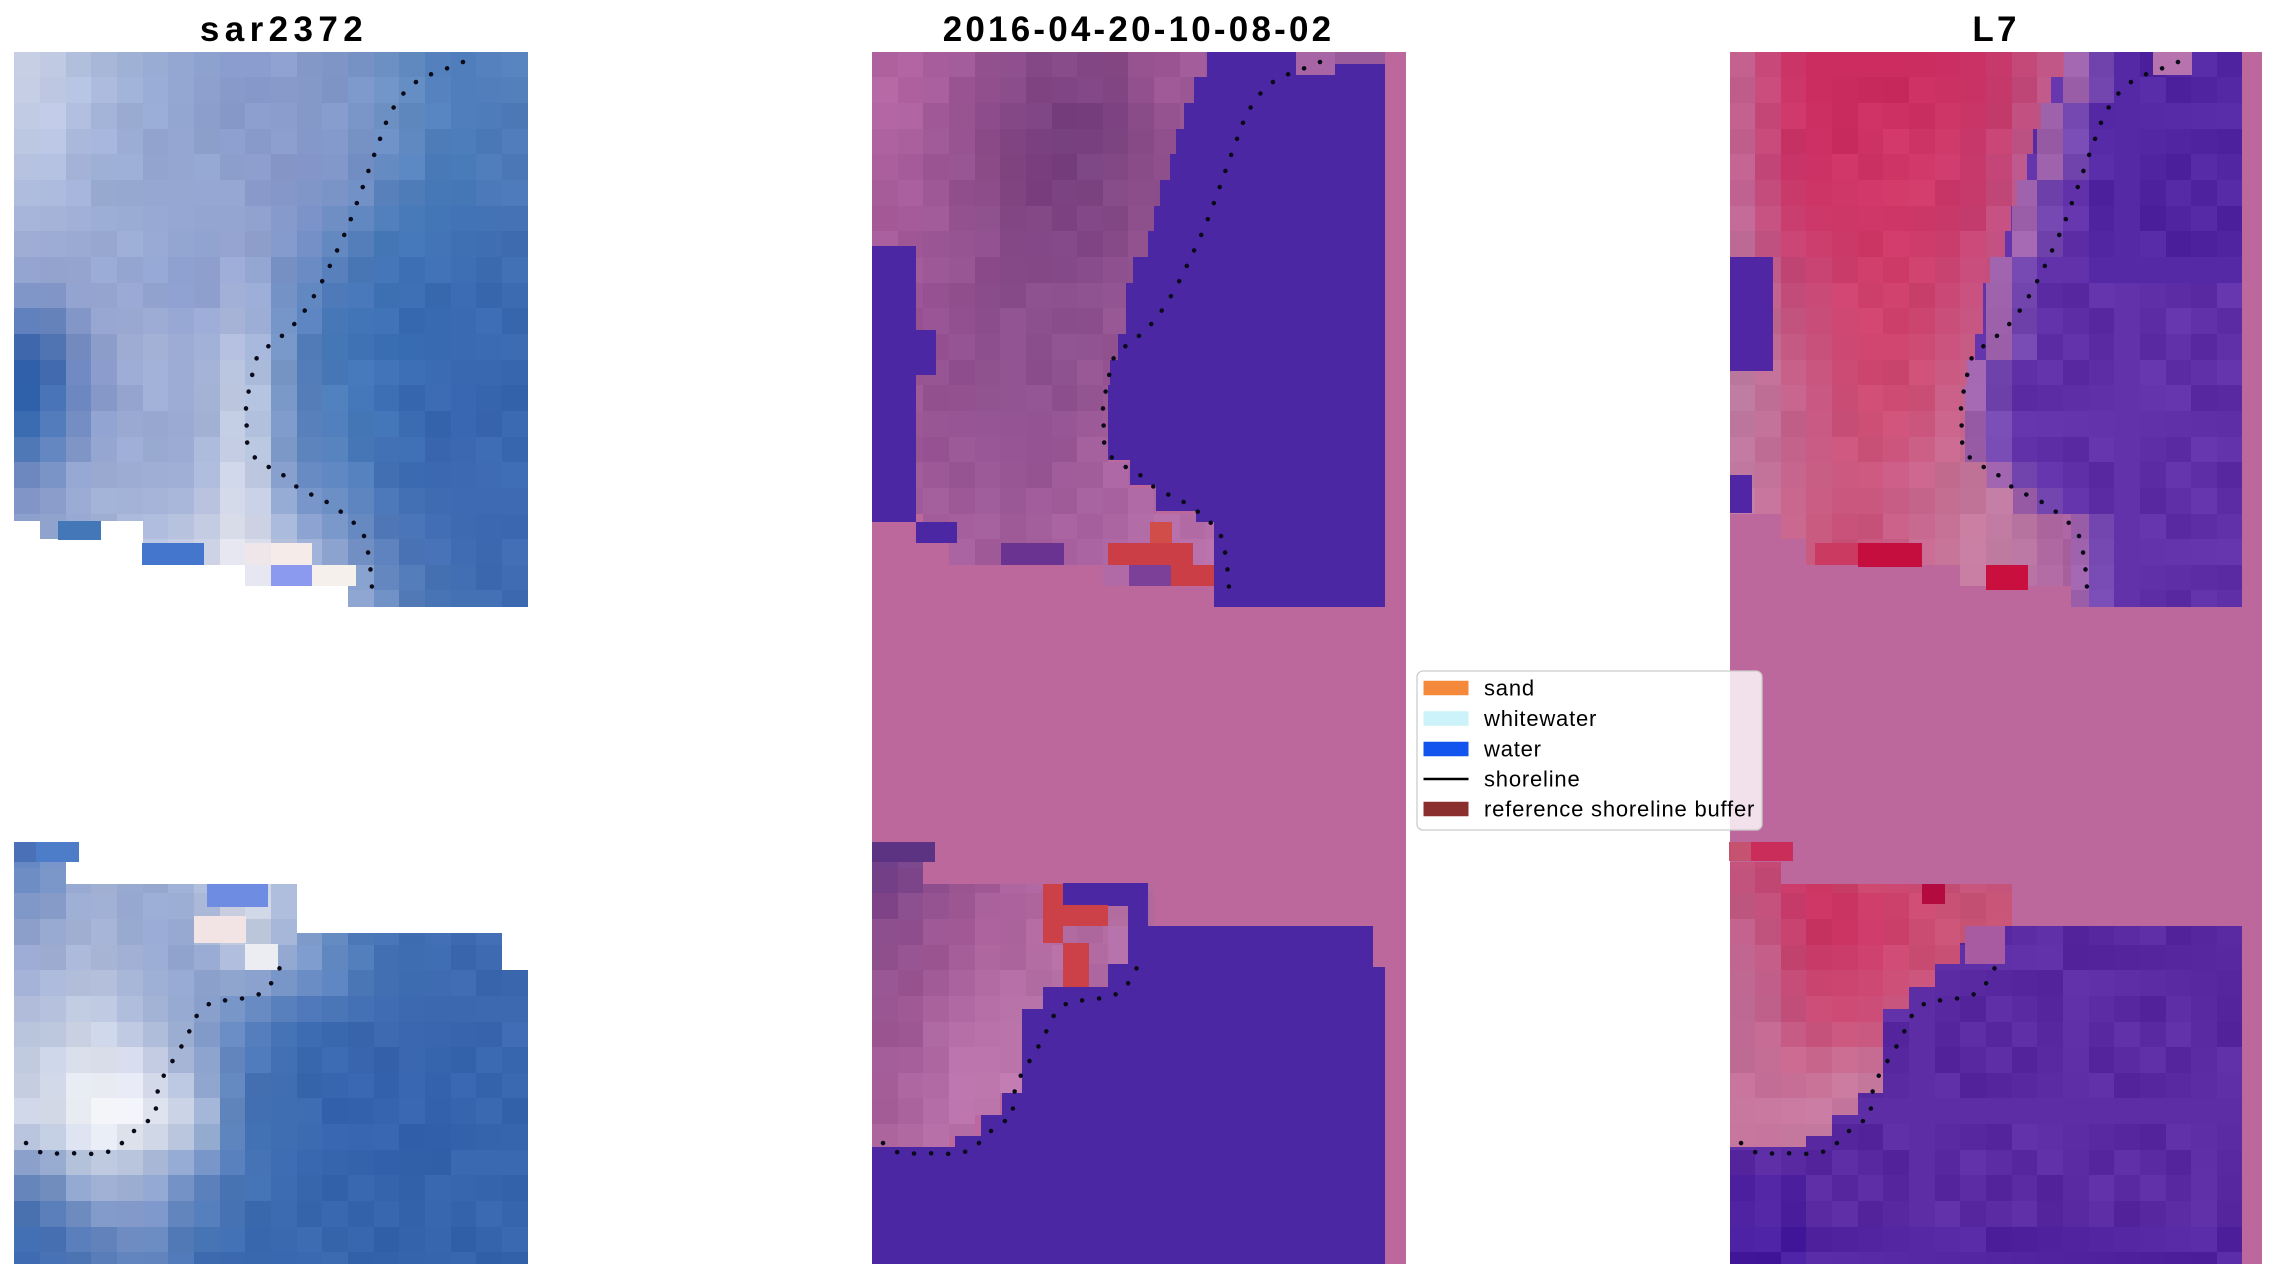  Describe the element at coordinates (1512, 749) in the screenshot. I see `svg-text: water` at that location.